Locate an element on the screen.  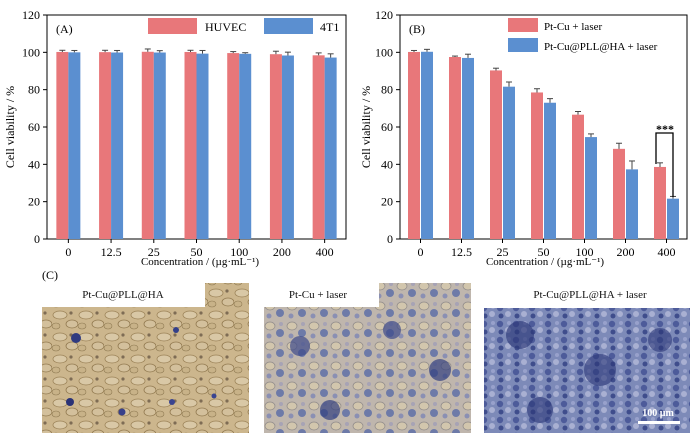
legend-label-ptcu-pll-ha-laser: Pt-Cu@PLL@HA + laser is located at coordinates (601, 47).